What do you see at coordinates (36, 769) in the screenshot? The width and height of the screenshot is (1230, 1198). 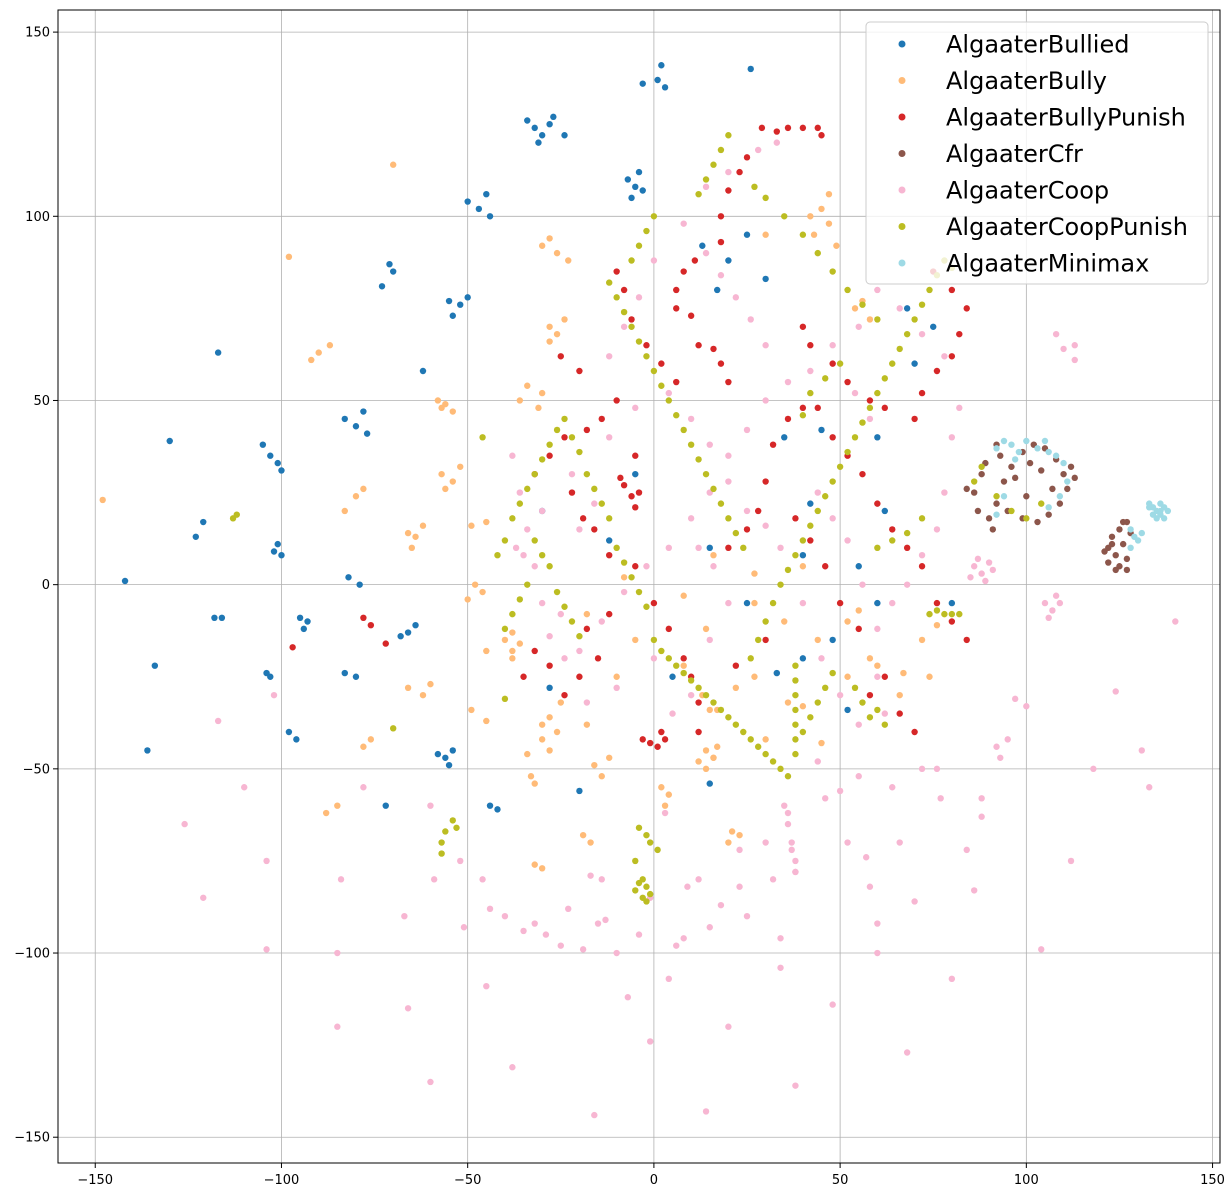 I see `y-tick-label: −50` at bounding box center [36, 769].